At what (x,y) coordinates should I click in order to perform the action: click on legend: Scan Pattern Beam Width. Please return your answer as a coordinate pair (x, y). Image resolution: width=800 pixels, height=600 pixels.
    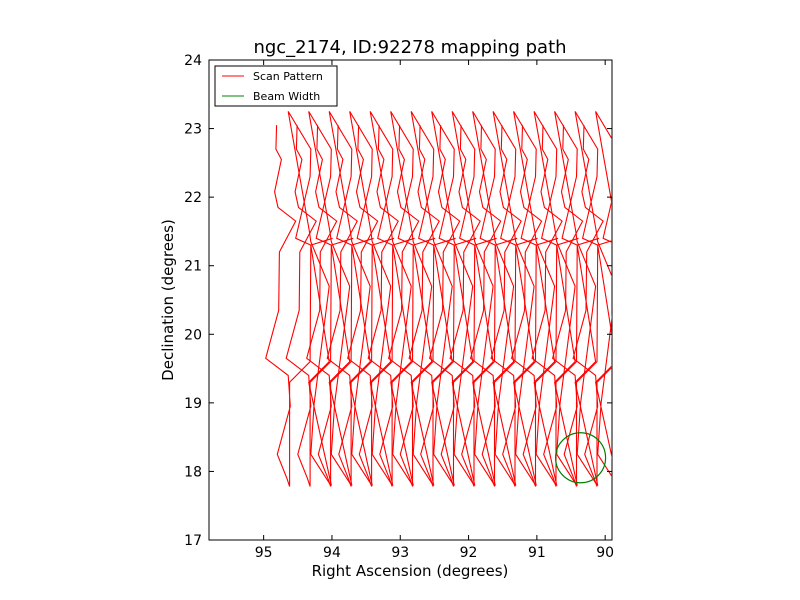
    Looking at the image, I should click on (276, 86).